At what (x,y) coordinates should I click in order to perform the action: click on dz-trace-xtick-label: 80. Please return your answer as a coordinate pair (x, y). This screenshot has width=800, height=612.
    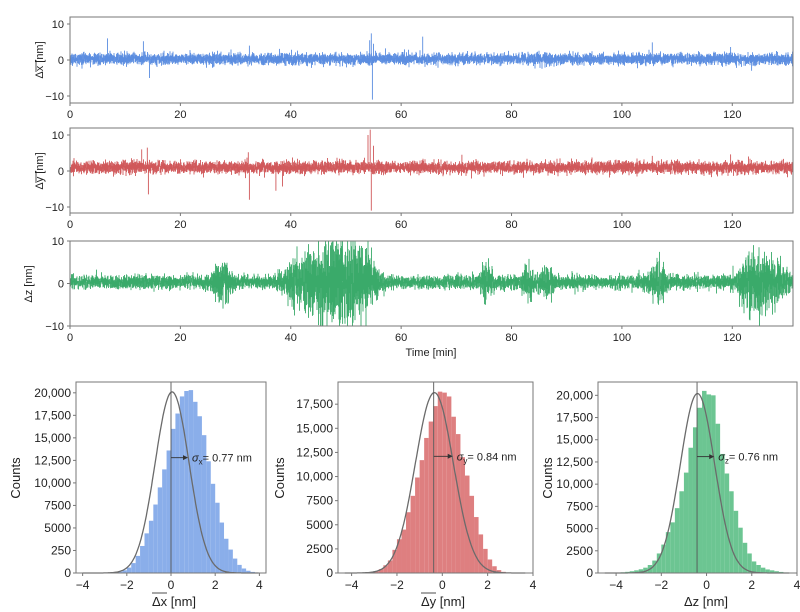
    Looking at the image, I should click on (511, 338).